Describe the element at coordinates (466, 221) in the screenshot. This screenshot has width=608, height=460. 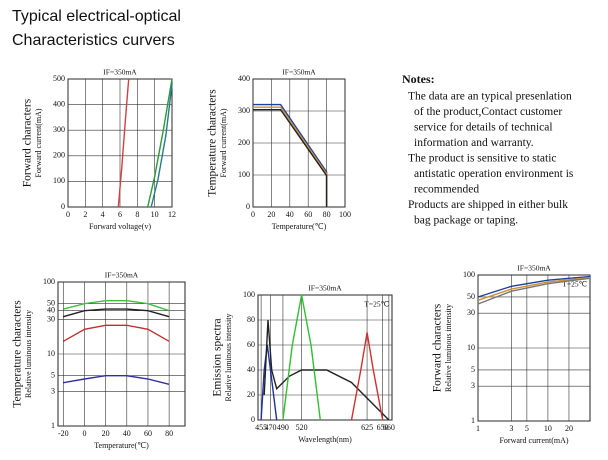
I see `note-line: bag package or taping.` at that location.